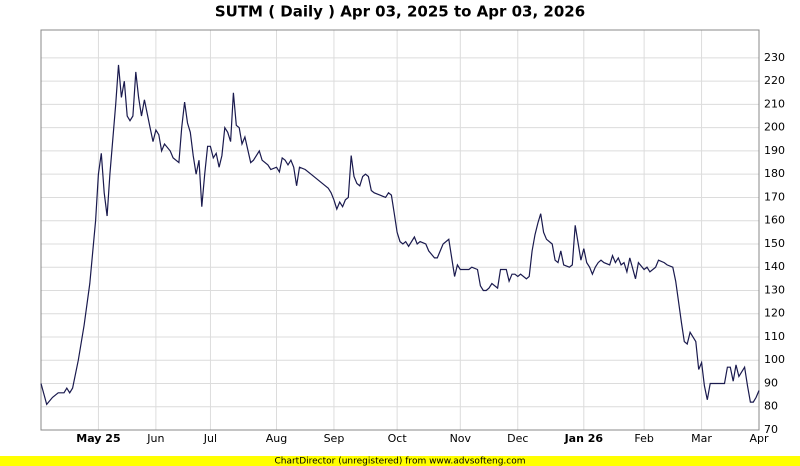 This screenshot has width=800, height=466. Describe the element at coordinates (771, 382) in the screenshot. I see `y-tick-label: 90` at that location.